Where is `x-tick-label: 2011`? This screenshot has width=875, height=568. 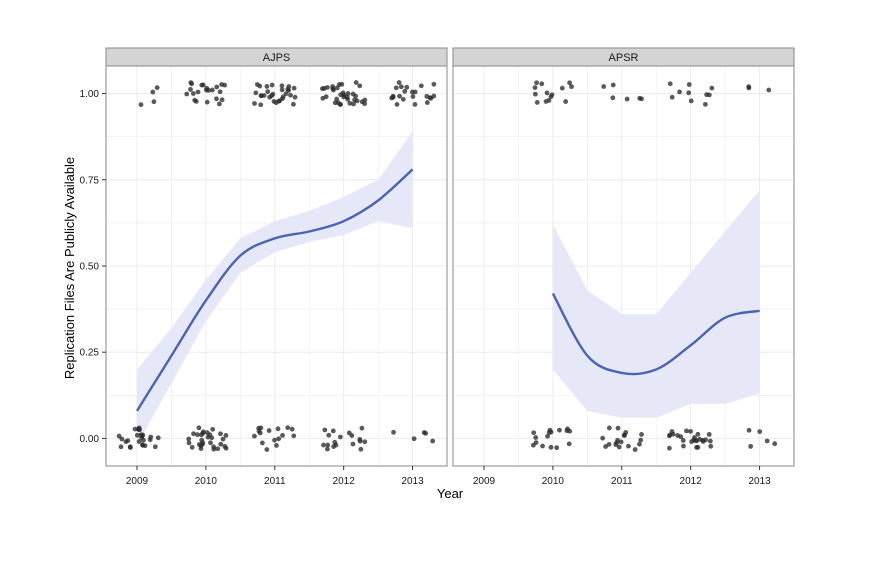
x-tick-label: 2011 is located at coordinates (622, 481).